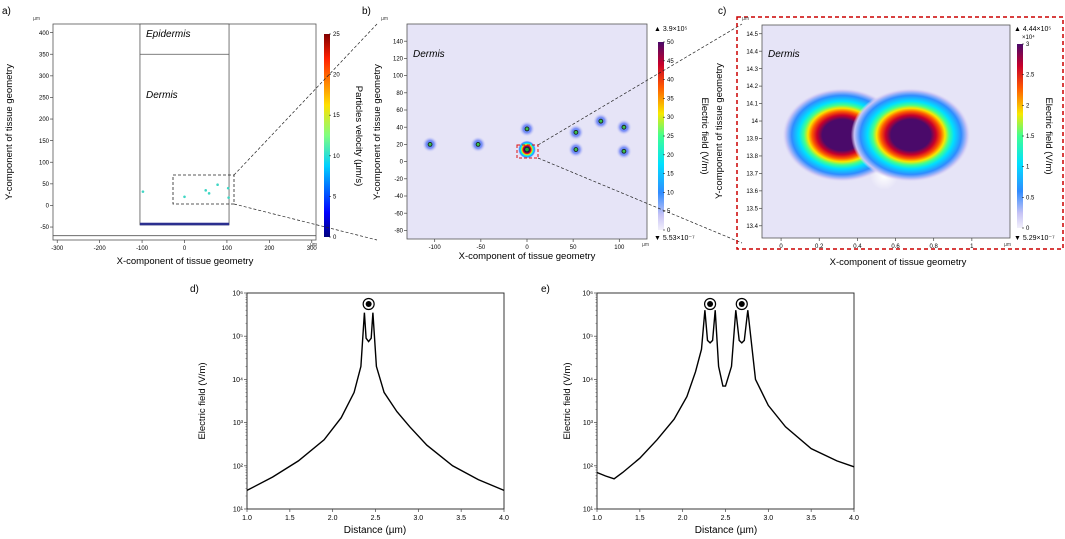 This screenshot has width=1065, height=539. What do you see at coordinates (545, 289) in the screenshot?
I see `panel-e-label: e)` at bounding box center [545, 289].